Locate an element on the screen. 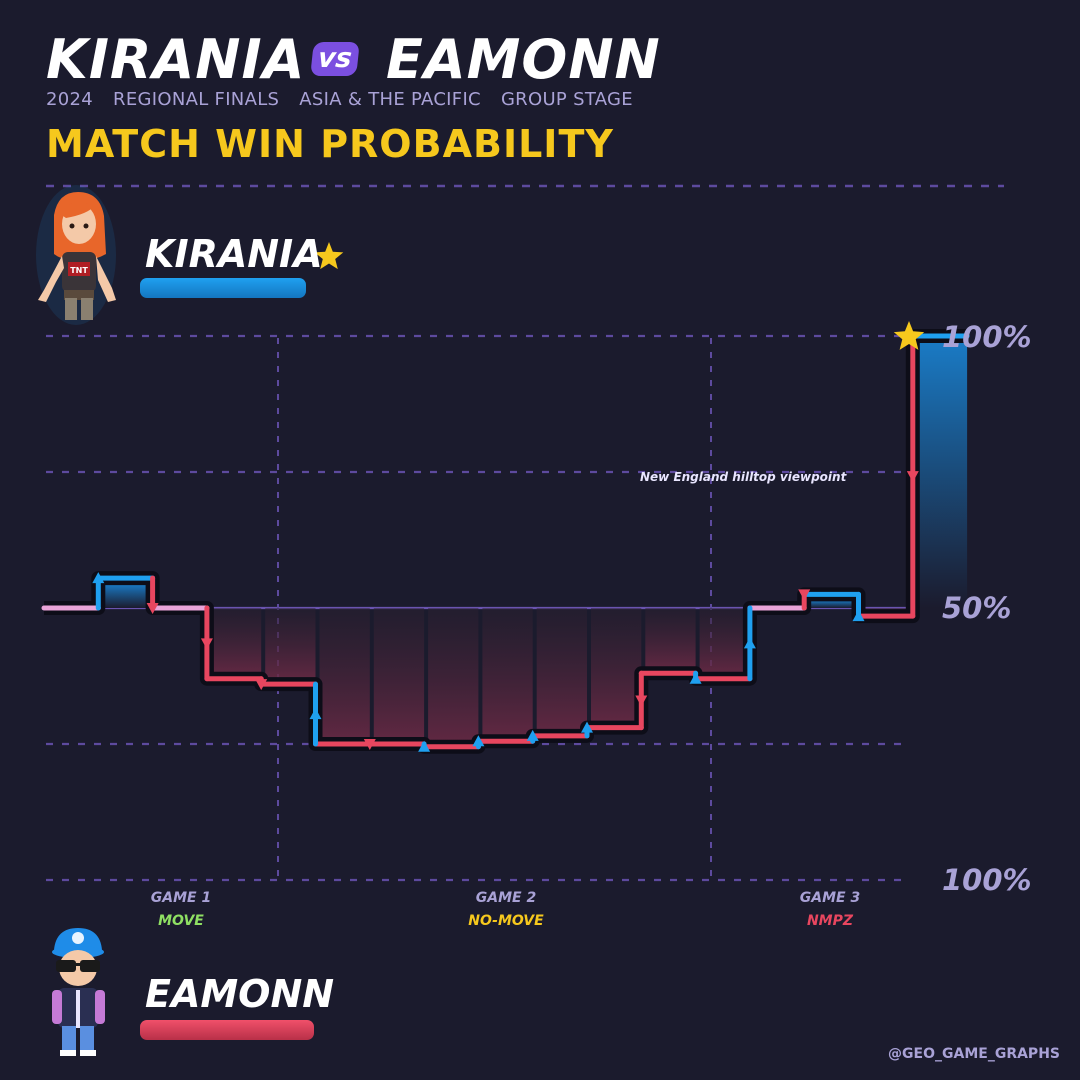 This screenshot has width=1080, height=1080. y-tick-top: 100% is located at coordinates (987, 337).